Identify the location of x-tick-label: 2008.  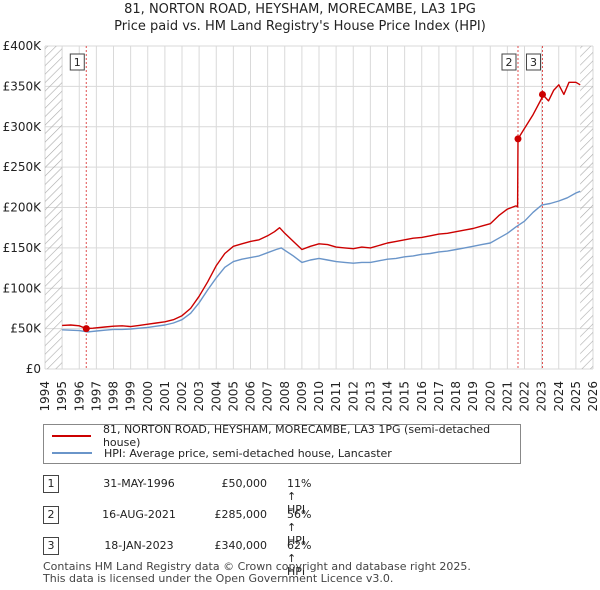
(285, 396).